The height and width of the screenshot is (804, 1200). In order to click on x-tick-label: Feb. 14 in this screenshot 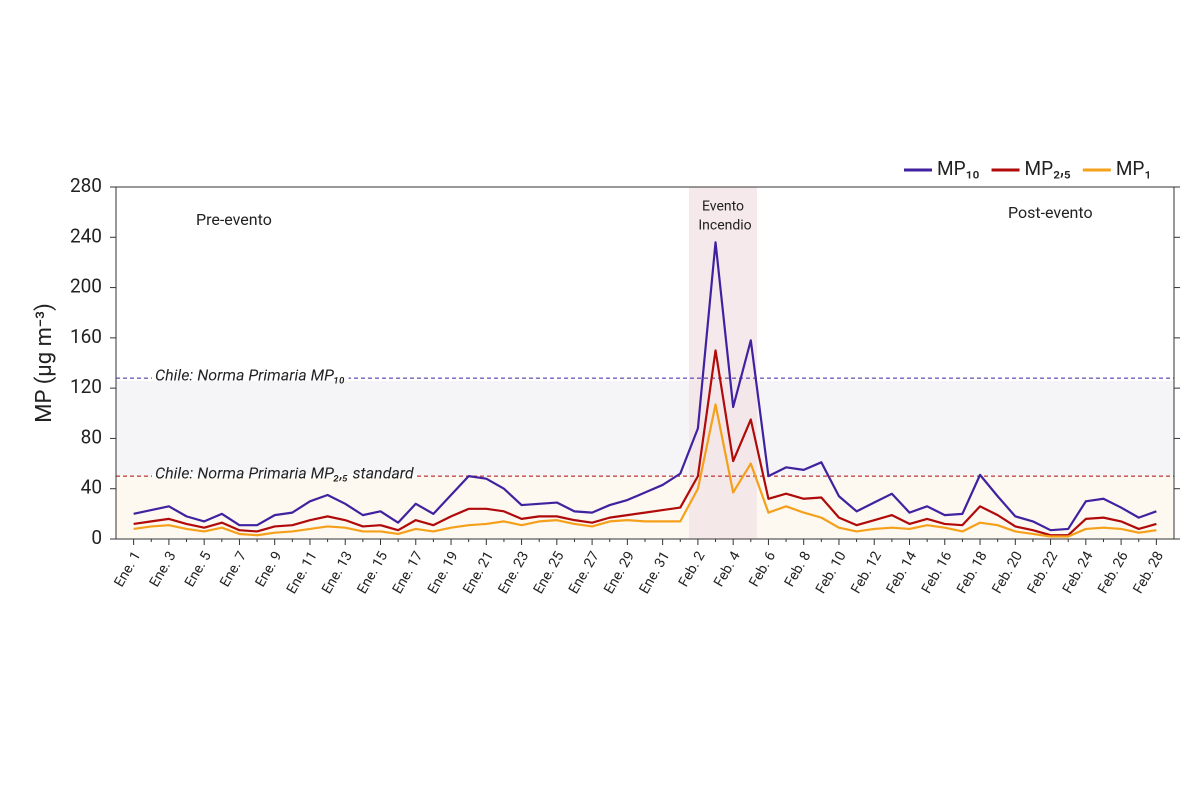, I will do `click(901, 573)`.